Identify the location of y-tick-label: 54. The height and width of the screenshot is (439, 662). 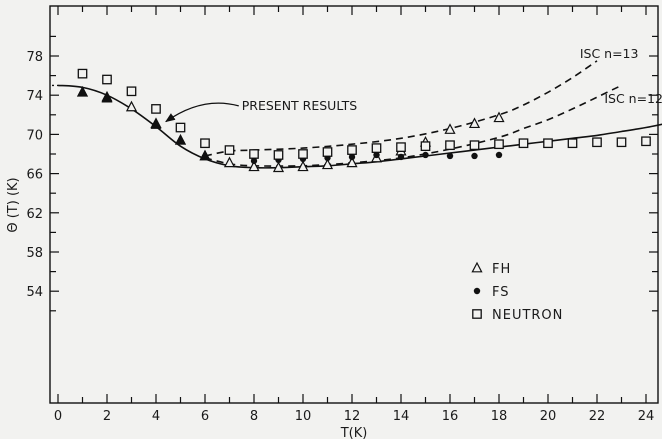
(34, 292).